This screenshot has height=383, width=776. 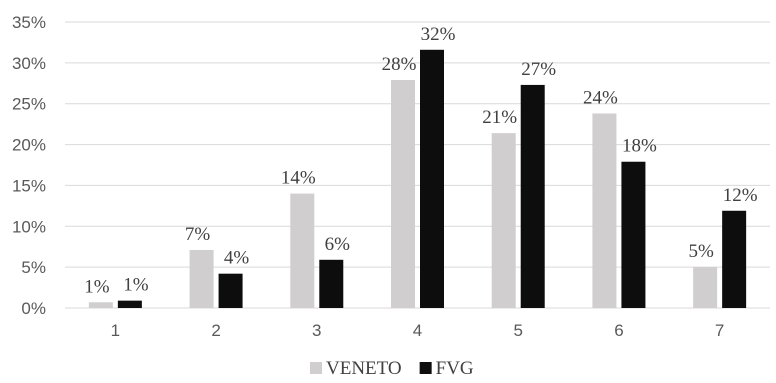 I want to click on y-tick-label: 25%, so click(x=29, y=104).